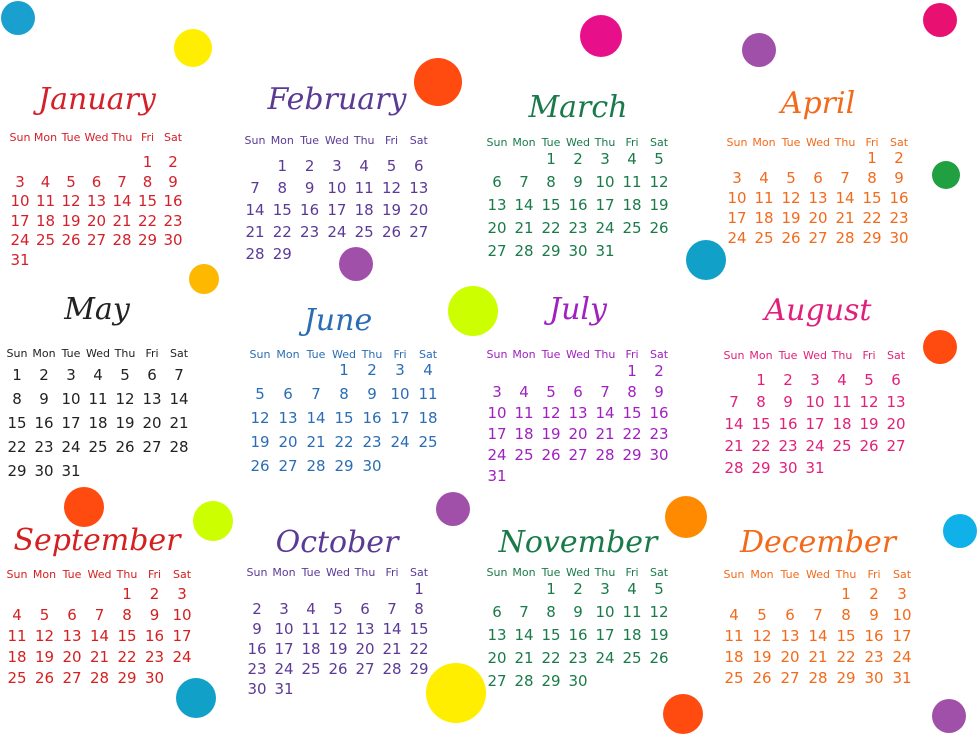 This screenshot has height=735, width=980. I want to click on month-title: October, so click(337, 542).